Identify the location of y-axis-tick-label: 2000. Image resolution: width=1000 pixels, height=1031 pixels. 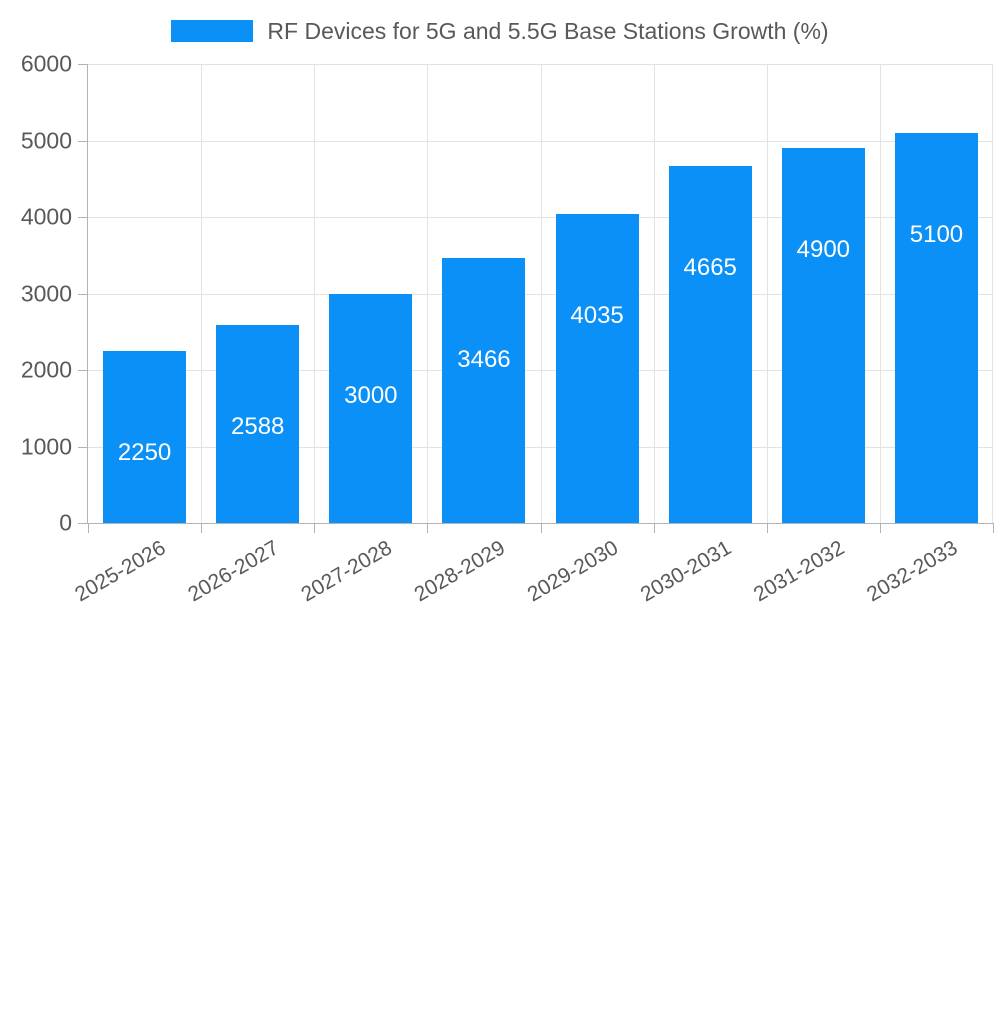
(46, 369).